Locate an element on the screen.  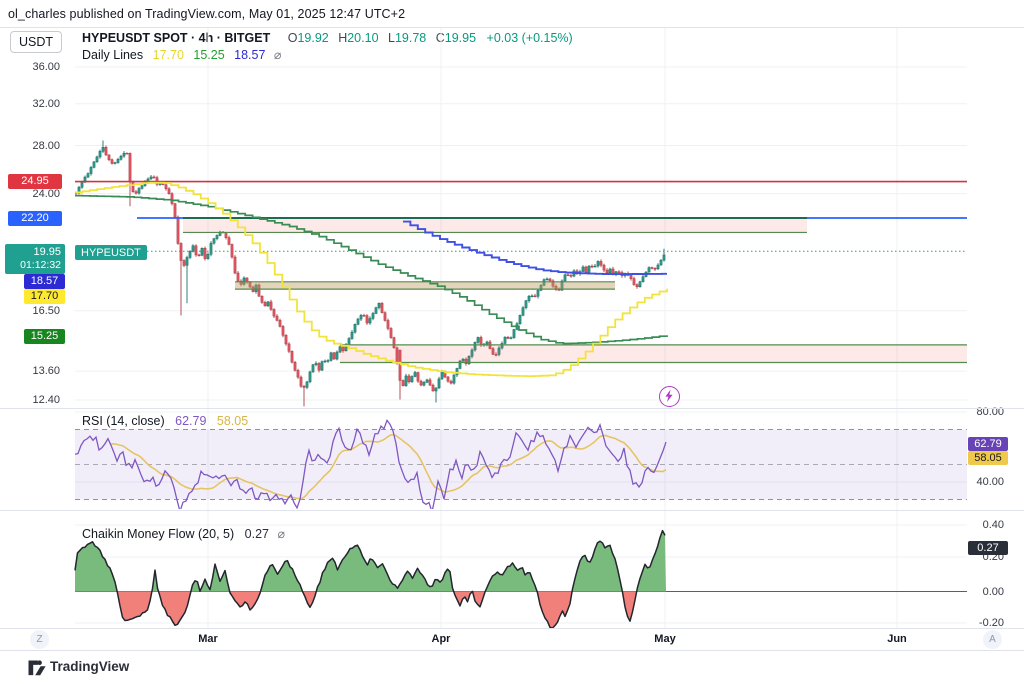
cmf-pane is located at coordinates (520, 579).